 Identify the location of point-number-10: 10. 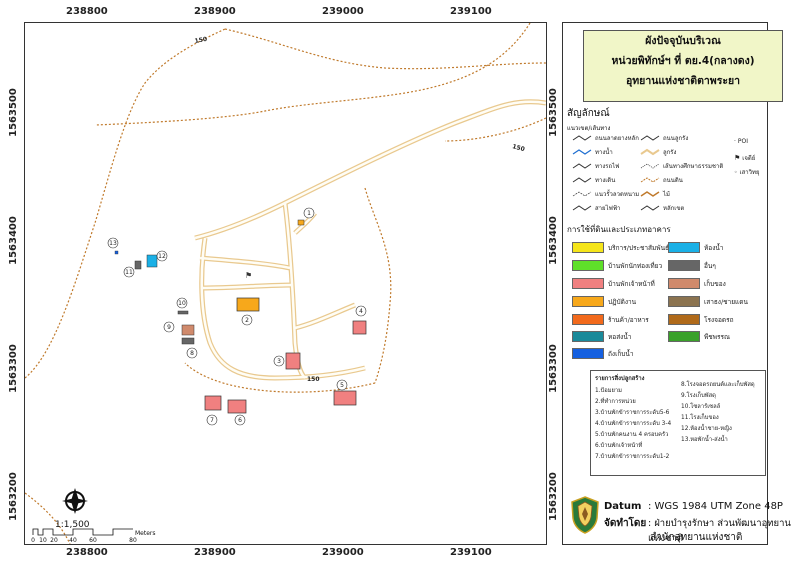
(182, 303).